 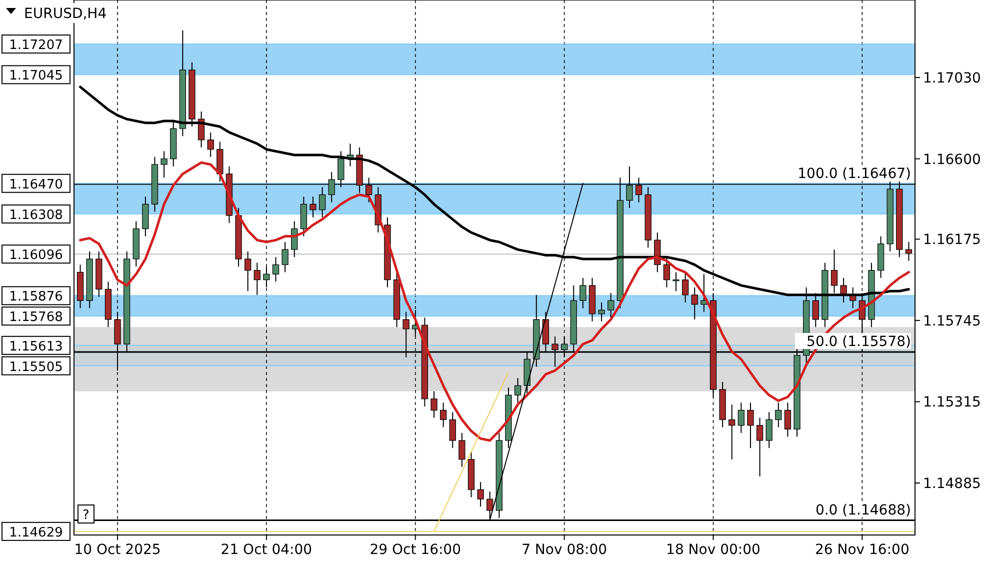 What do you see at coordinates (713, 550) in the screenshot?
I see `x-tick-label: 18 Nov 00:00` at bounding box center [713, 550].